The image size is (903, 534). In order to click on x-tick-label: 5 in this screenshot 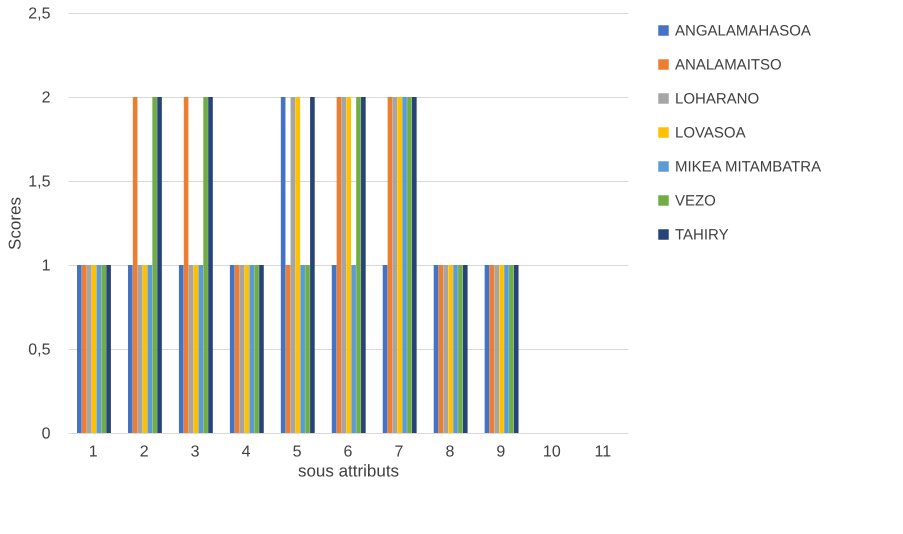, I will do `click(297, 452)`.